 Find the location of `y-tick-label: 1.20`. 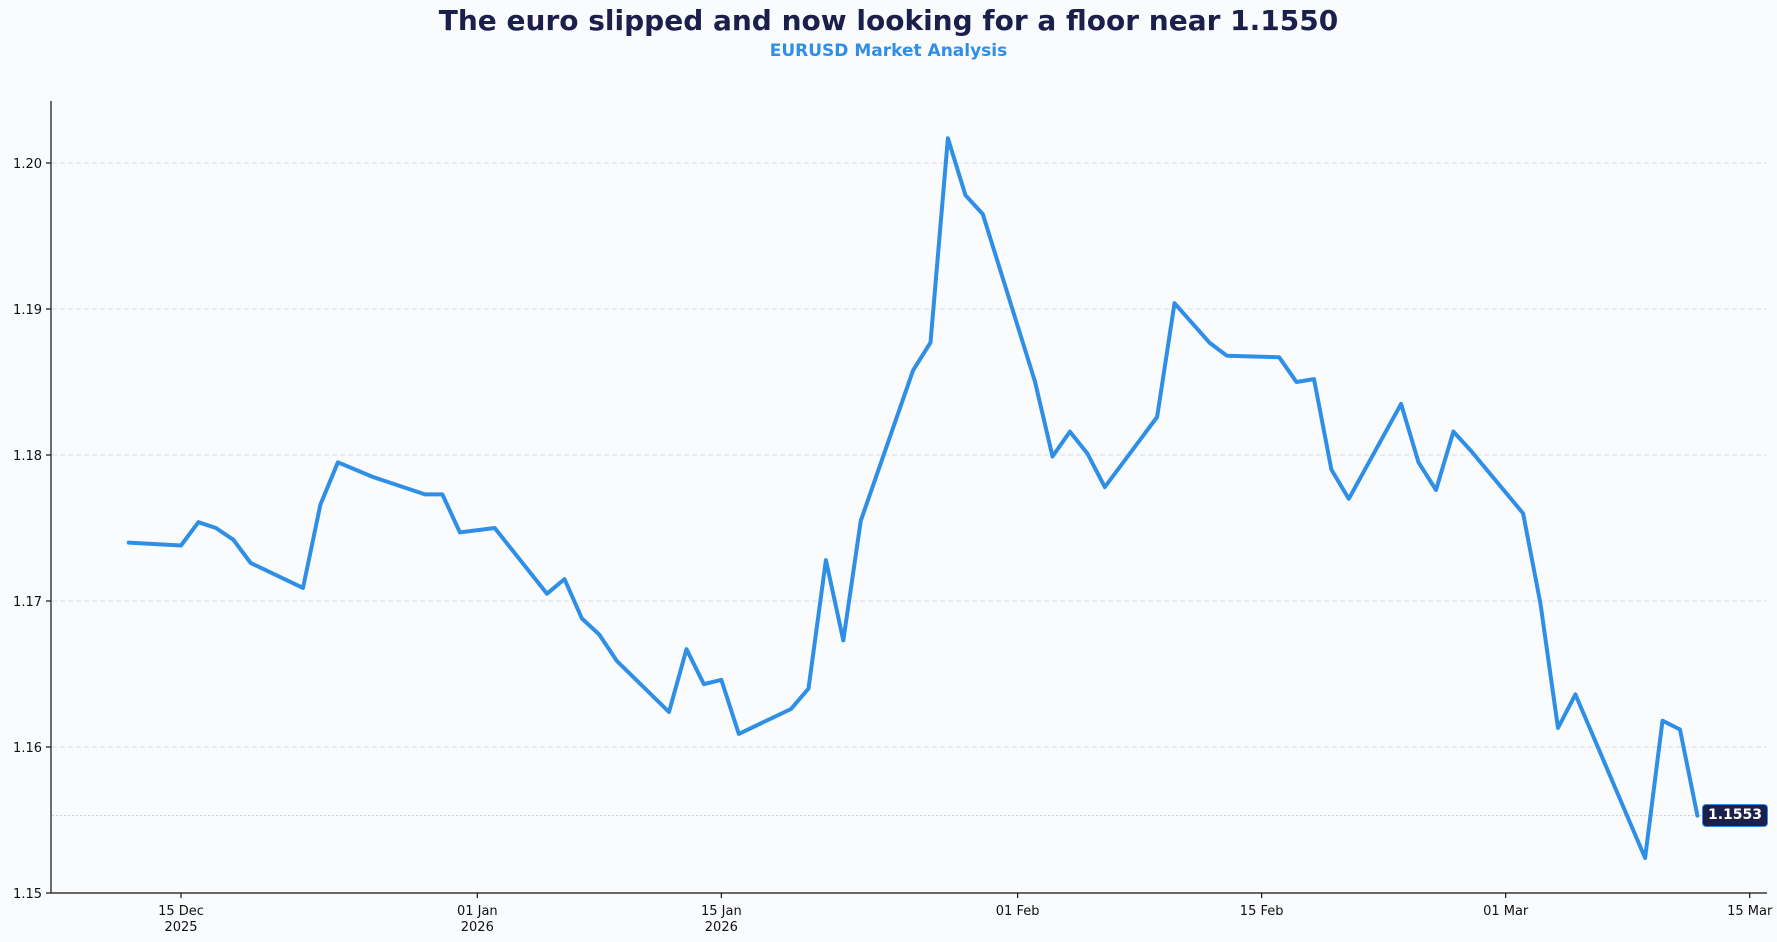

y-tick-label: 1.20 is located at coordinates (27, 164).